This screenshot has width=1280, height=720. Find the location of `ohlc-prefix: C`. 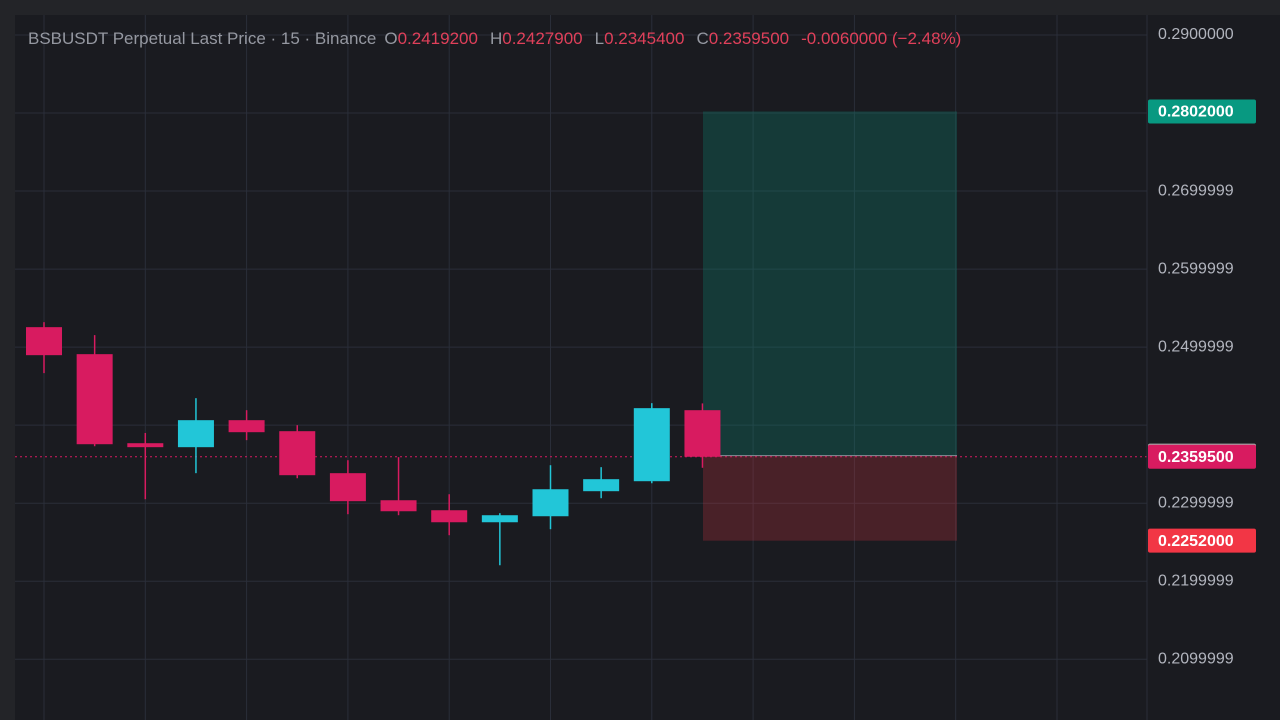

ohlc-prefix: C is located at coordinates (702, 38).